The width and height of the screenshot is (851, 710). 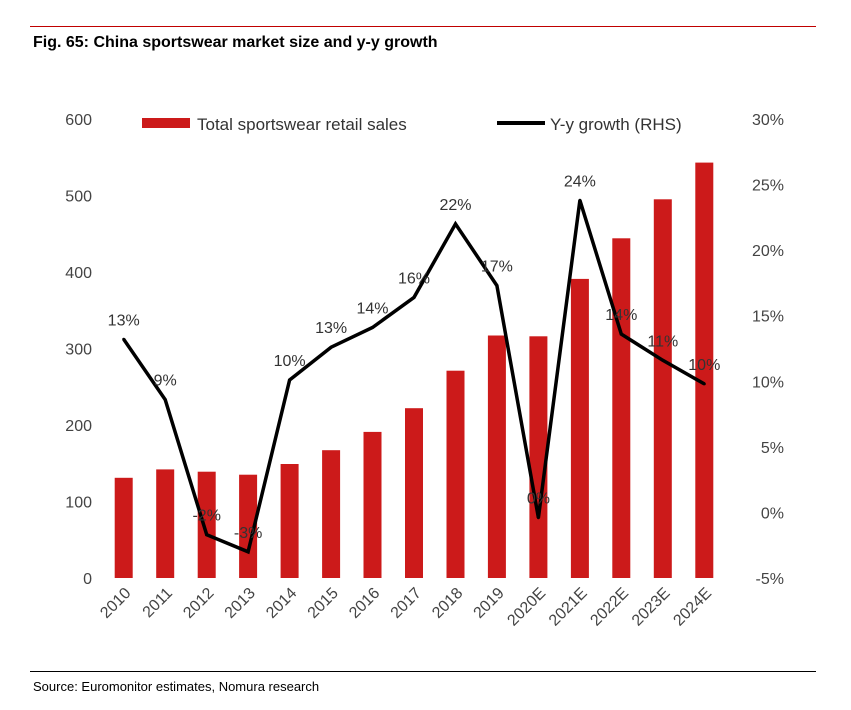 I want to click on growth-label-2014: 10%, so click(x=290, y=361).